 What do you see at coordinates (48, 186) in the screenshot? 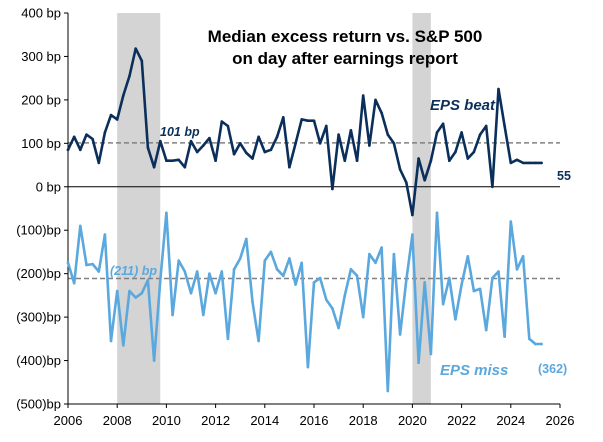
I see `y-tick-label: 0 bp` at bounding box center [48, 186].